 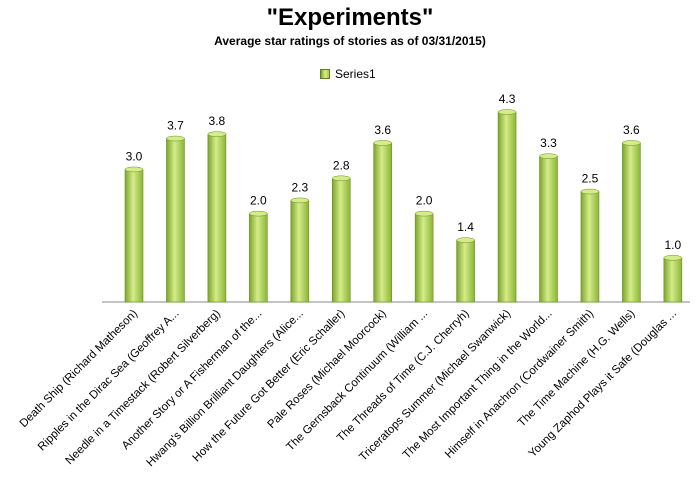 I want to click on legend-swatch, so click(x=325, y=74).